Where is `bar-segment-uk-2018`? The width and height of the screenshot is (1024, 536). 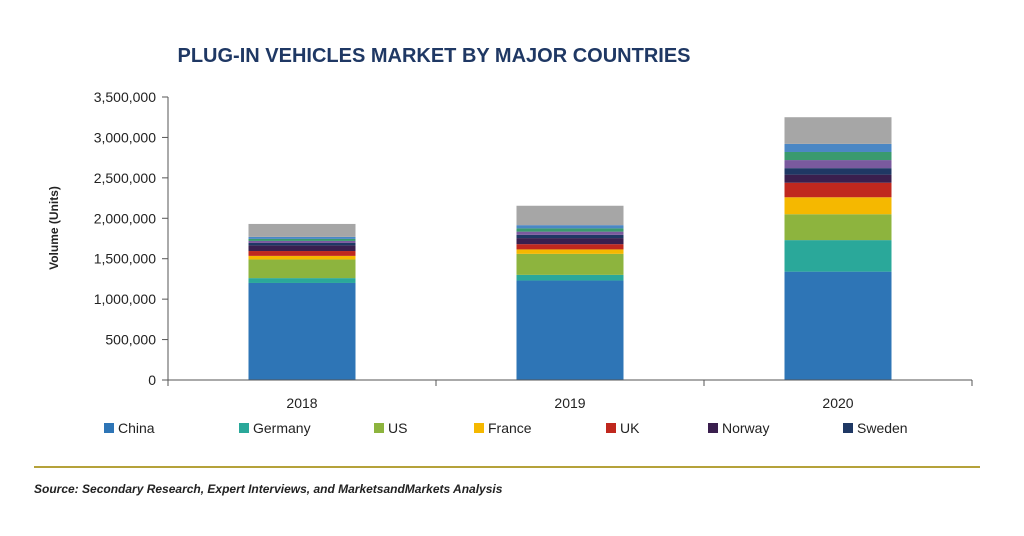 bar-segment-uk-2018 is located at coordinates (302, 253).